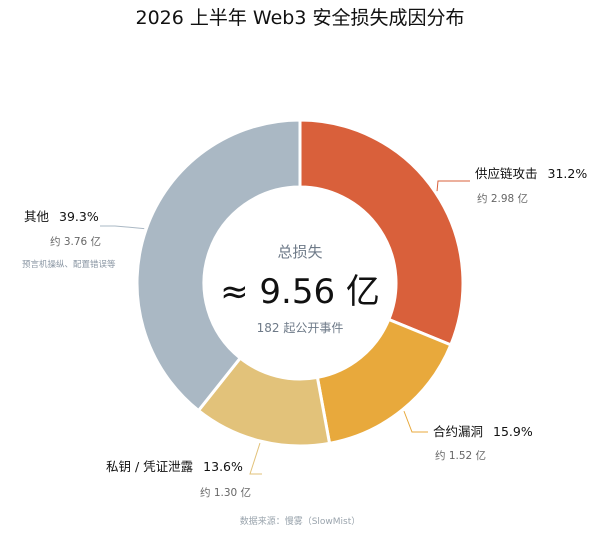  I want to click on slice-amount-contract-vuln: 约 1.52 亿, so click(460, 455).